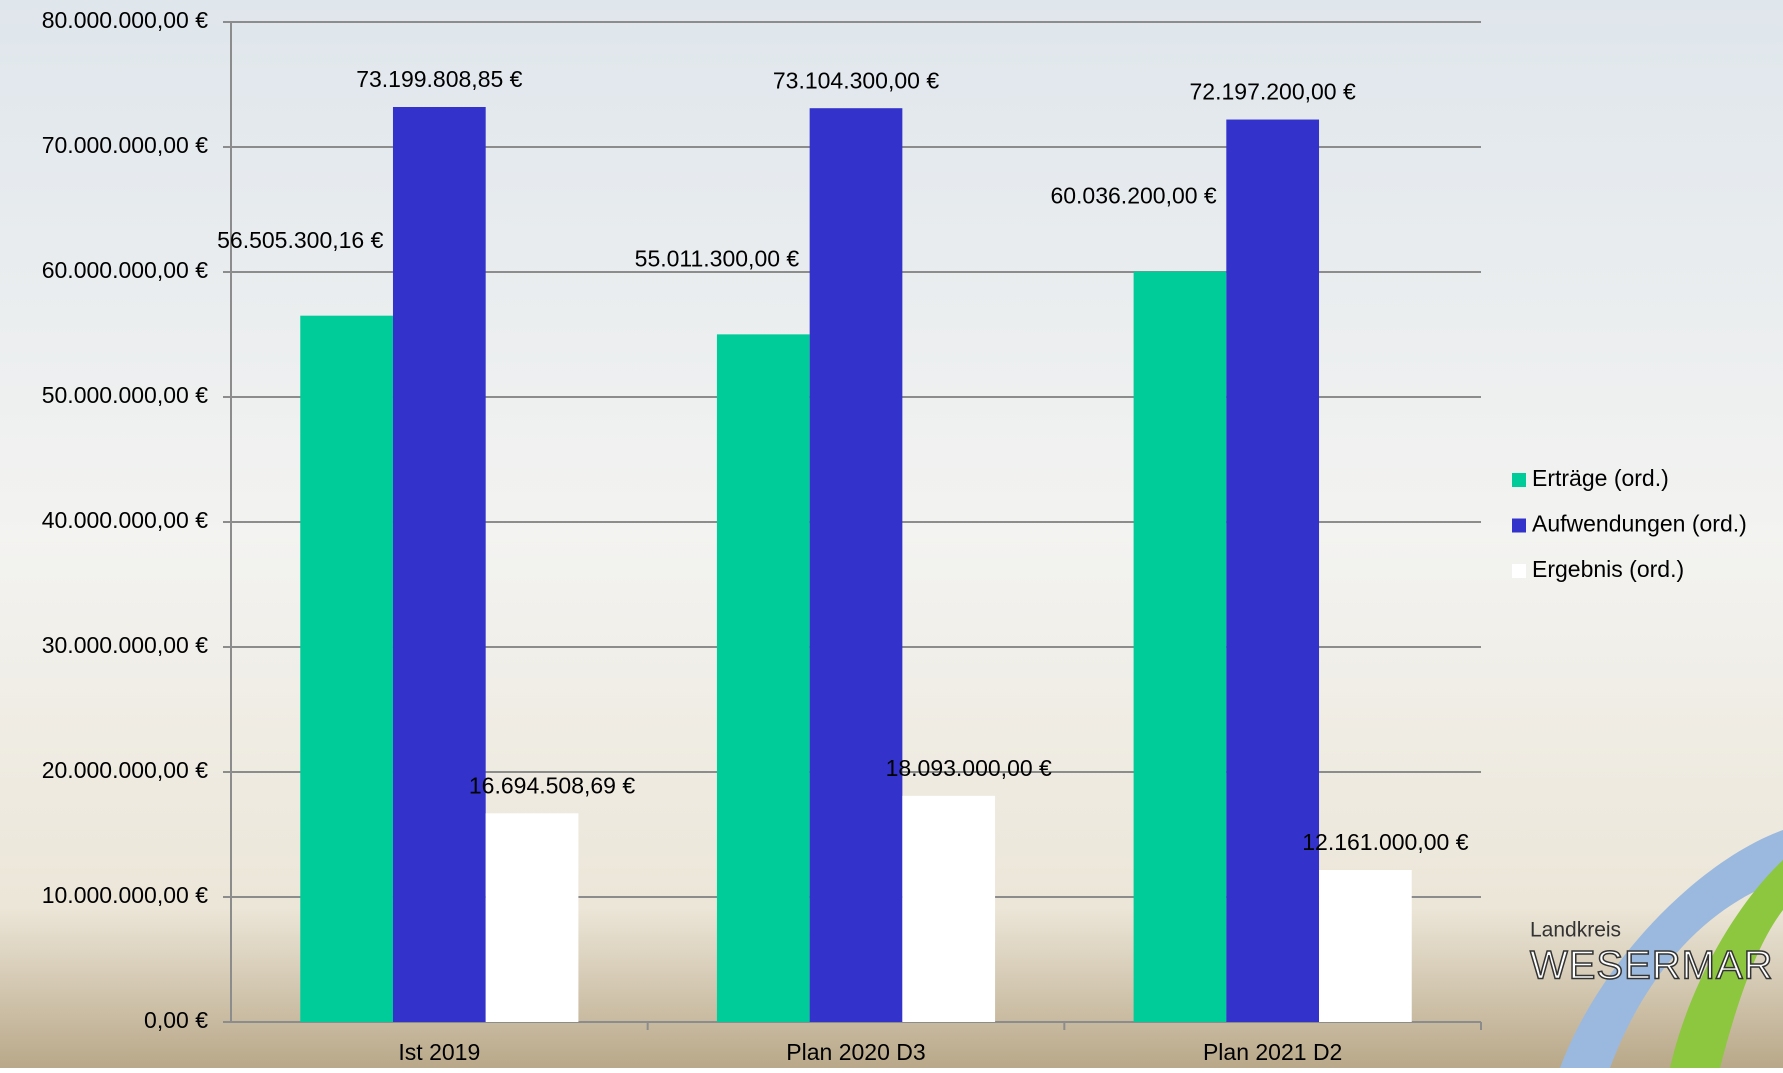 The image size is (1783, 1073). What do you see at coordinates (439, 1052) in the screenshot?
I see `x-tick-label: Ist 2019` at bounding box center [439, 1052].